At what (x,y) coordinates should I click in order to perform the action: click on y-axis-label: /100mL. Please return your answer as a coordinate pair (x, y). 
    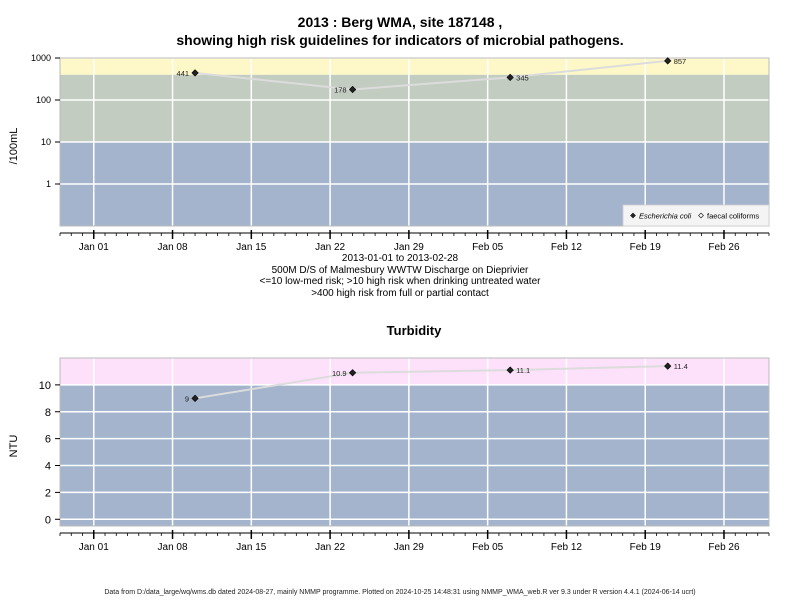
    Looking at the image, I should click on (14, 146).